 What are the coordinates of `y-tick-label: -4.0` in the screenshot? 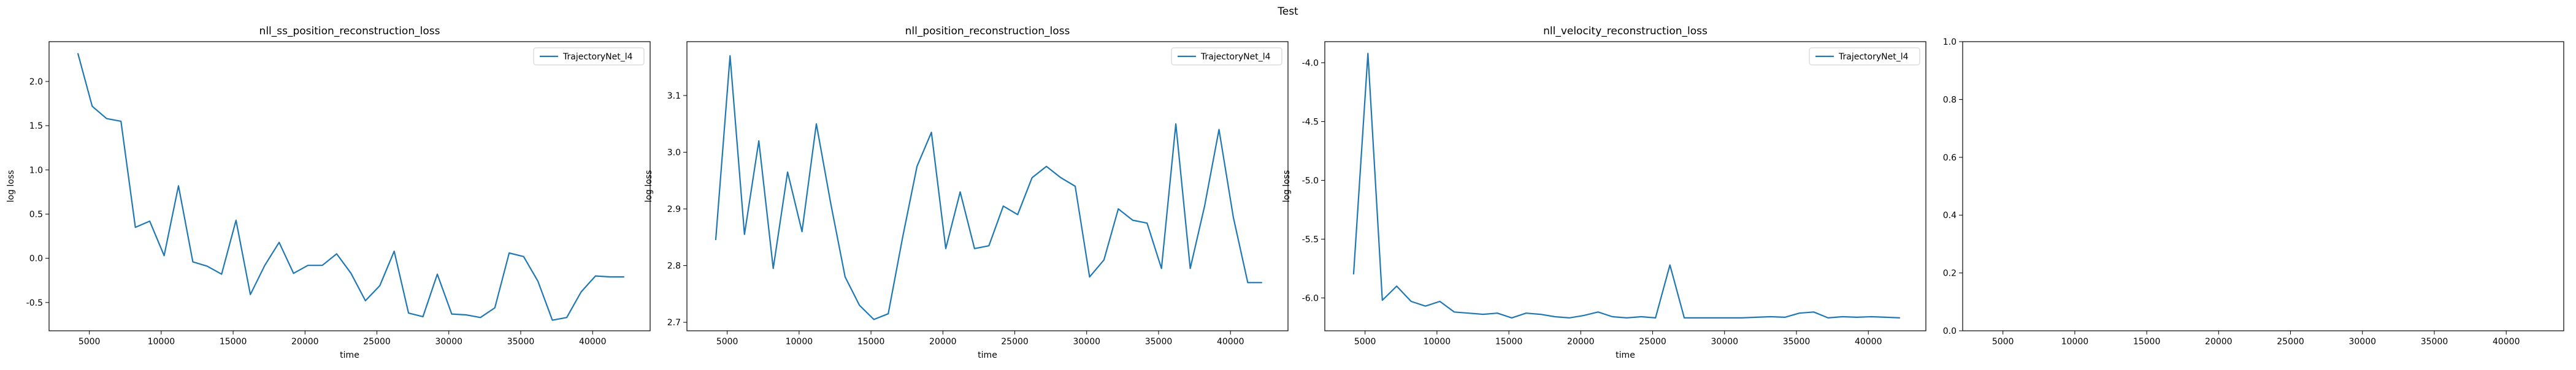 It's located at (1310, 64).